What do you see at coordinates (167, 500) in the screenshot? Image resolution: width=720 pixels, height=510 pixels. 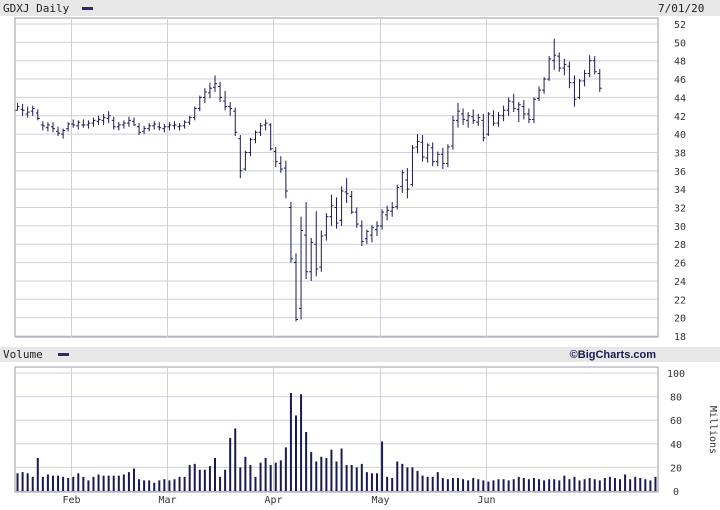 I see `month-label: Mar` at bounding box center [167, 500].